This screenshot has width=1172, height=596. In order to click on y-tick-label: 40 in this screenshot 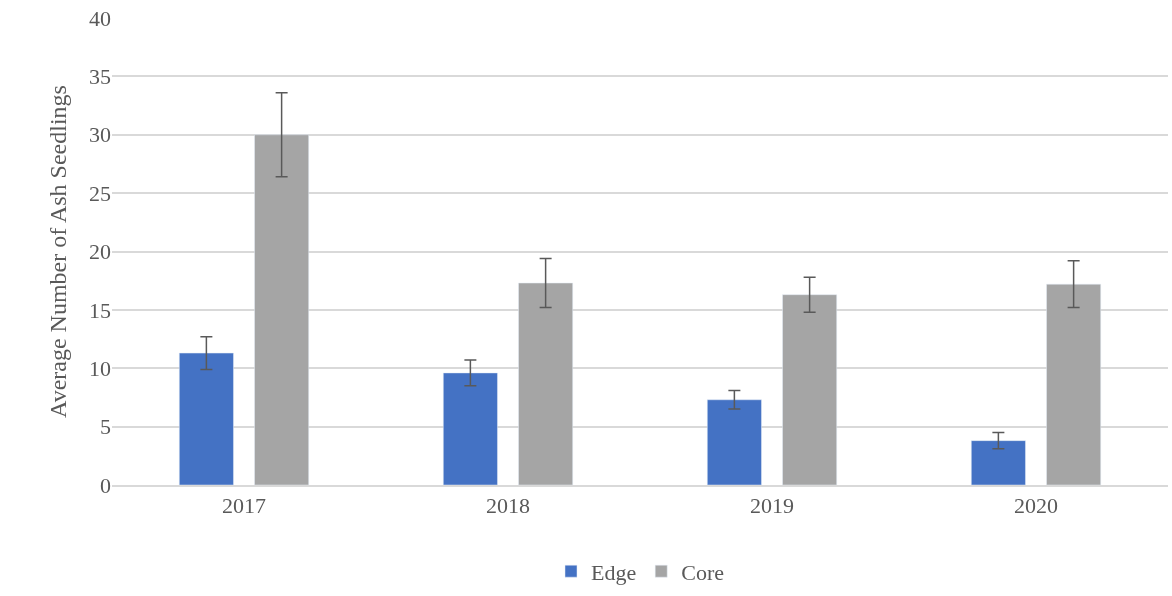, I will do `click(100, 18)`.